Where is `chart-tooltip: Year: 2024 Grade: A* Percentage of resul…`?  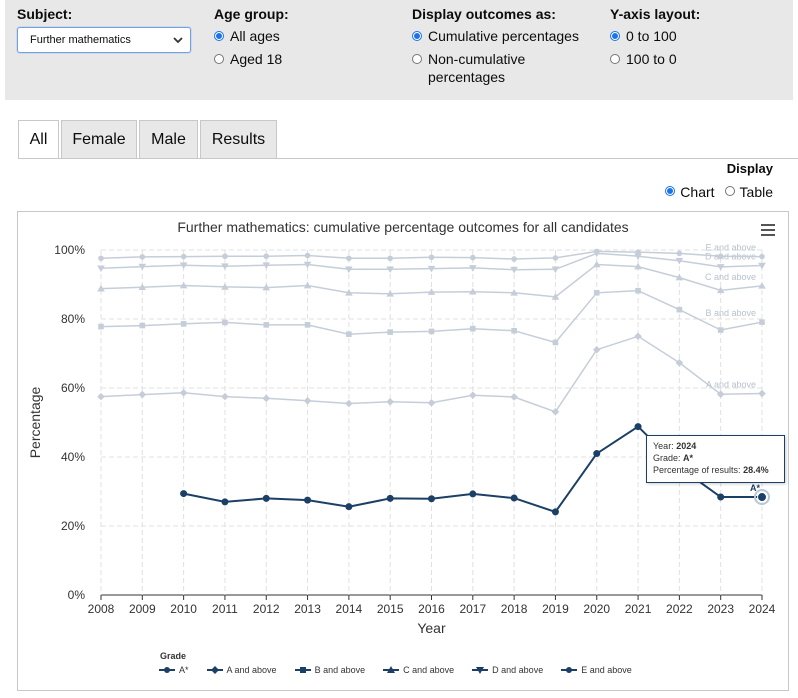 chart-tooltip: Year: 2024 Grade: A* Percentage of resul… is located at coordinates (715, 459).